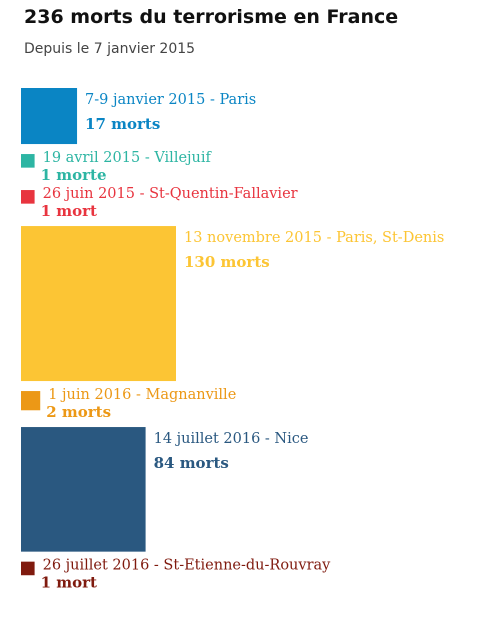 The image size is (481, 624). I want to click on event-label-19-avril-2015-villejuif: 19 avril 2015 - Villejuif, so click(128, 158).